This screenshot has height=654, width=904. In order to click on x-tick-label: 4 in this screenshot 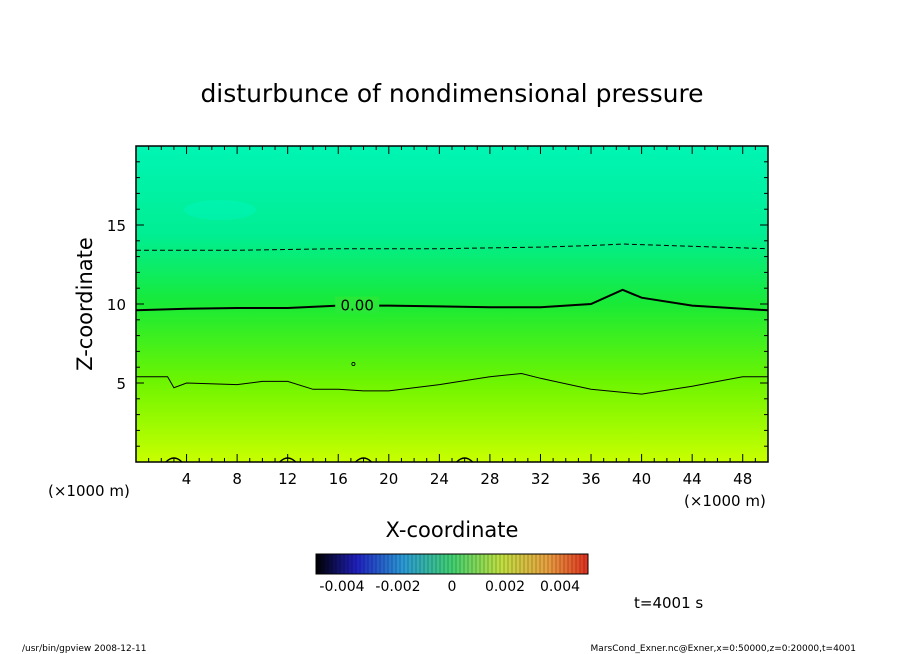, I will do `click(187, 479)`.